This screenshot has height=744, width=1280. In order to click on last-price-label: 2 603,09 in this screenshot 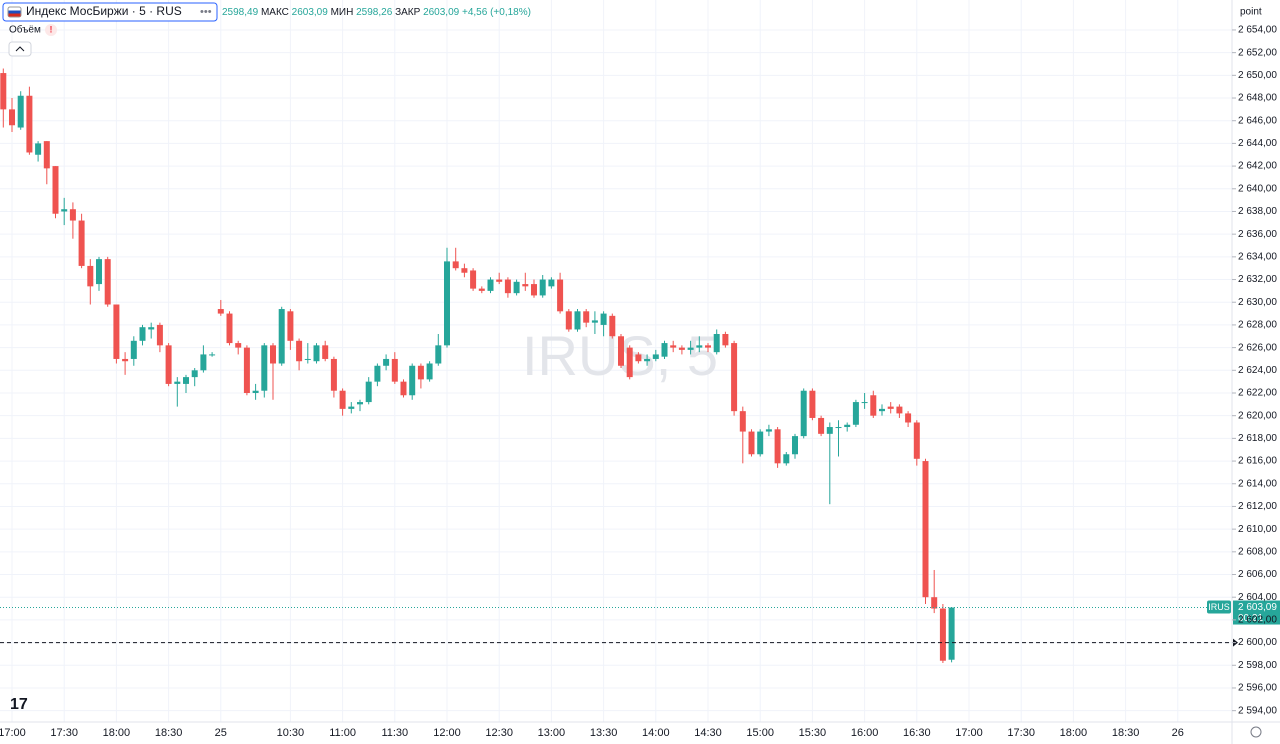, I will do `click(1257, 607)`.